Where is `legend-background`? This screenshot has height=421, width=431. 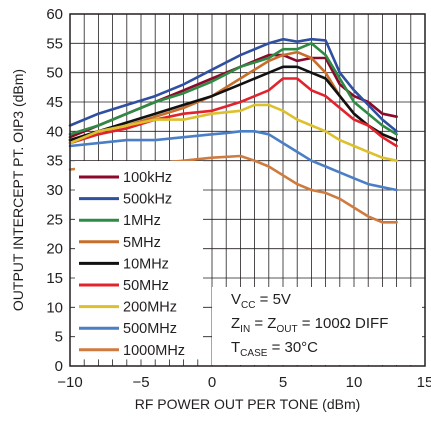 legend-background is located at coordinates (139, 260).